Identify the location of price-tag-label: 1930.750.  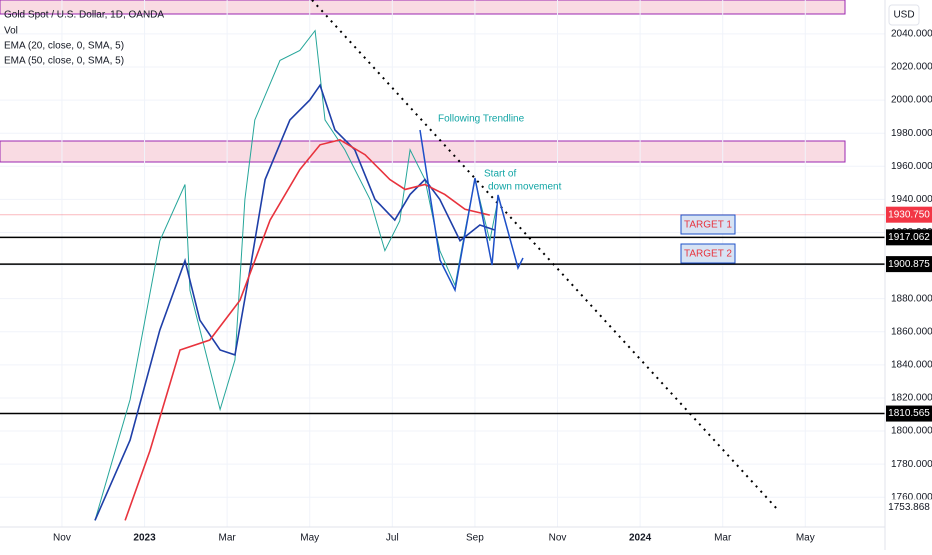
(909, 214).